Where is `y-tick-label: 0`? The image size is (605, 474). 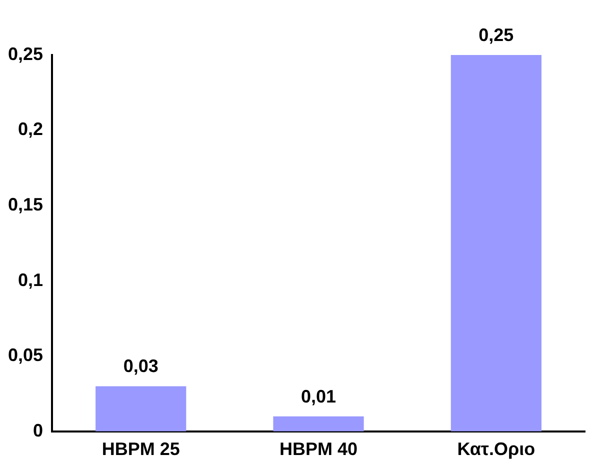
y-tick-label: 0 is located at coordinates (38, 430).